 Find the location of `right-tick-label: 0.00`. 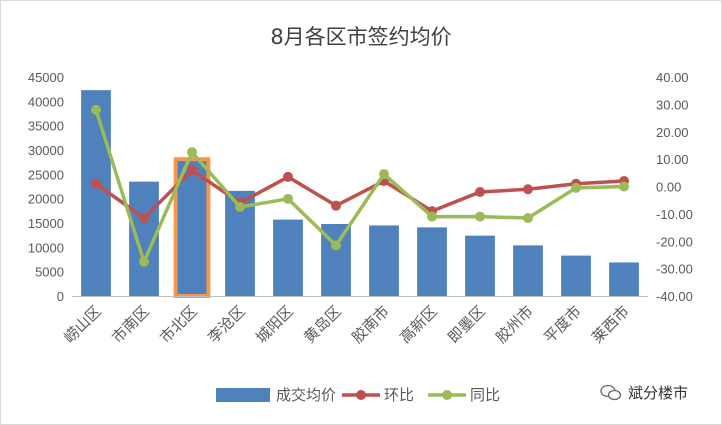

right-tick-label: 0.00 is located at coordinates (668, 187).